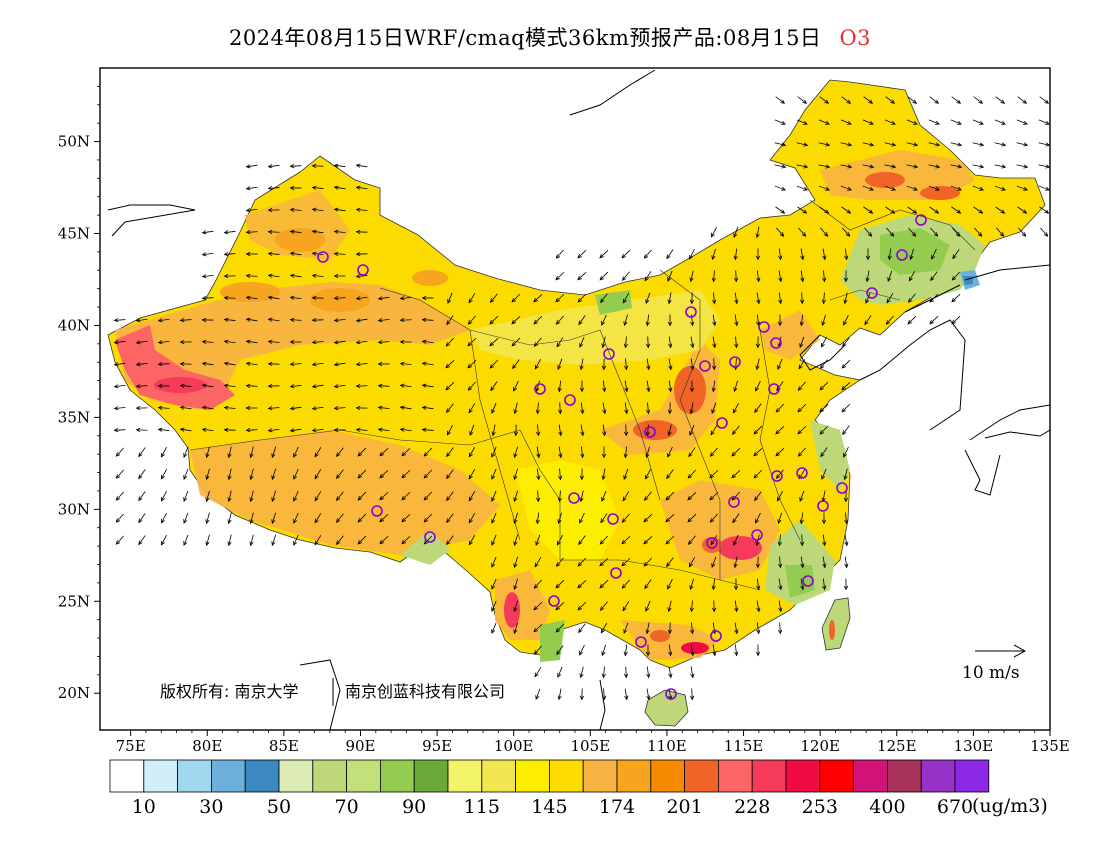 The height and width of the screenshot is (850, 1100). What do you see at coordinates (549, 807) in the screenshot?
I see `colorbar-label: 145` at bounding box center [549, 807].